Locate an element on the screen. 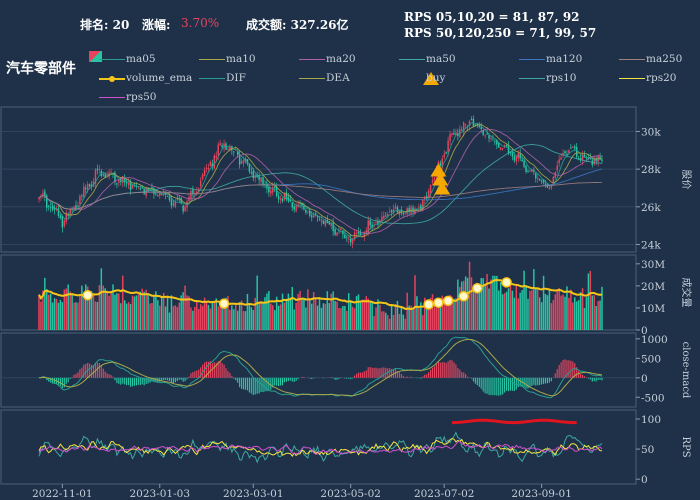 The width and height of the screenshot is (700, 500). volume-bars is located at coordinates (320, 295).